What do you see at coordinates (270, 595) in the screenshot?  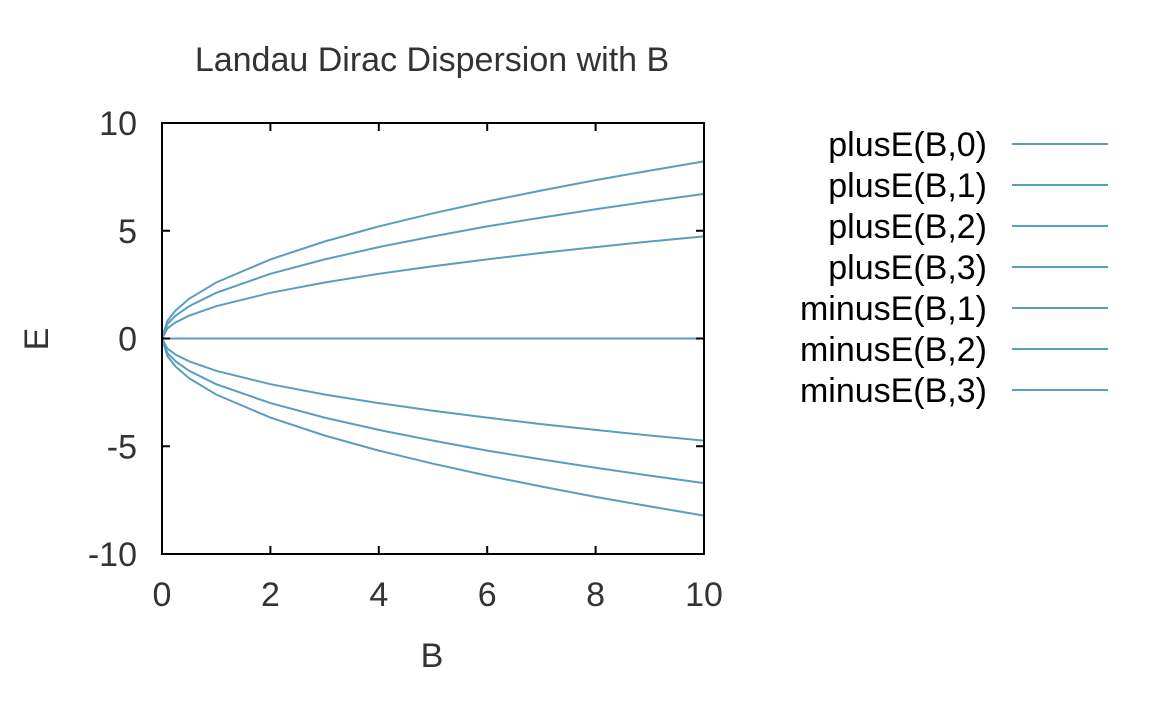 I see `x-tick-label: 2` at bounding box center [270, 595].